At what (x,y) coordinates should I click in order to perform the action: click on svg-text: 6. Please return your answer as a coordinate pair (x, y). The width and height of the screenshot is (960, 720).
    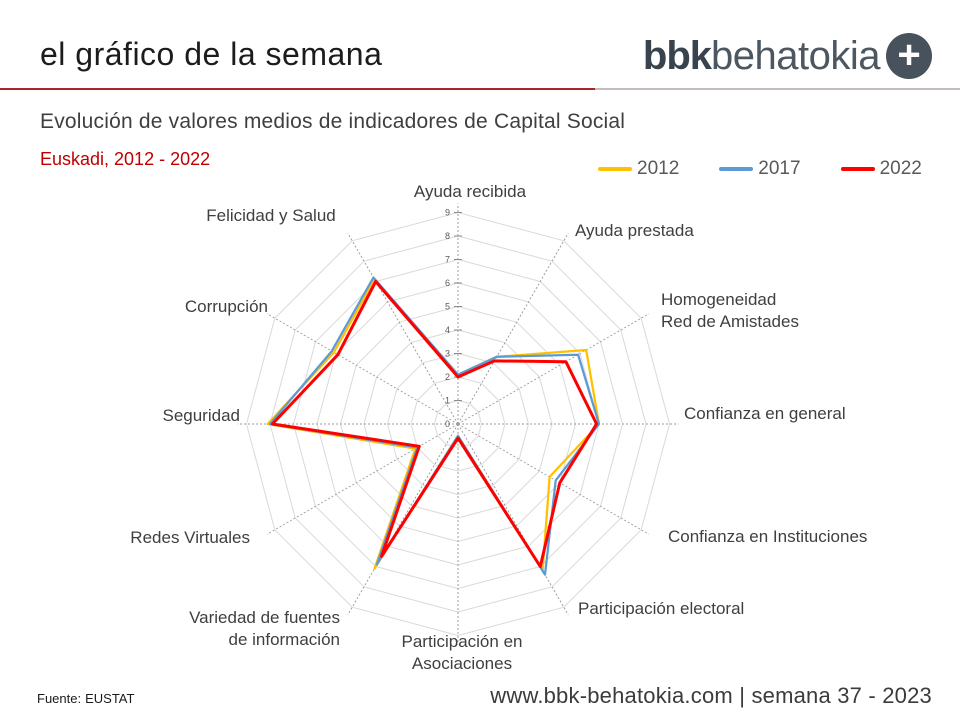
    Looking at the image, I should click on (447, 283).